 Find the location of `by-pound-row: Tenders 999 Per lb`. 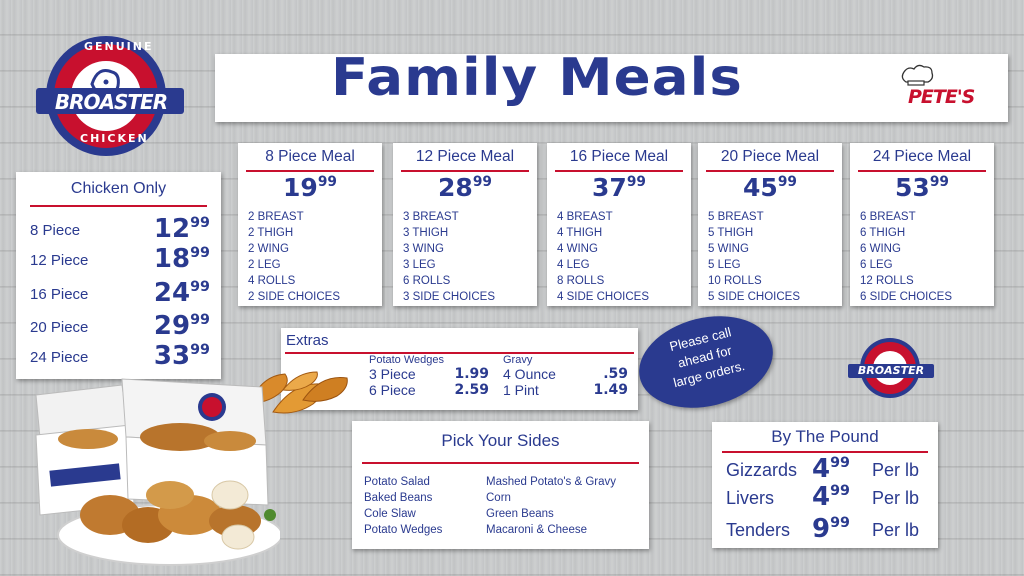

by-pound-row: Tenders 999 Per lb is located at coordinates (828, 529).